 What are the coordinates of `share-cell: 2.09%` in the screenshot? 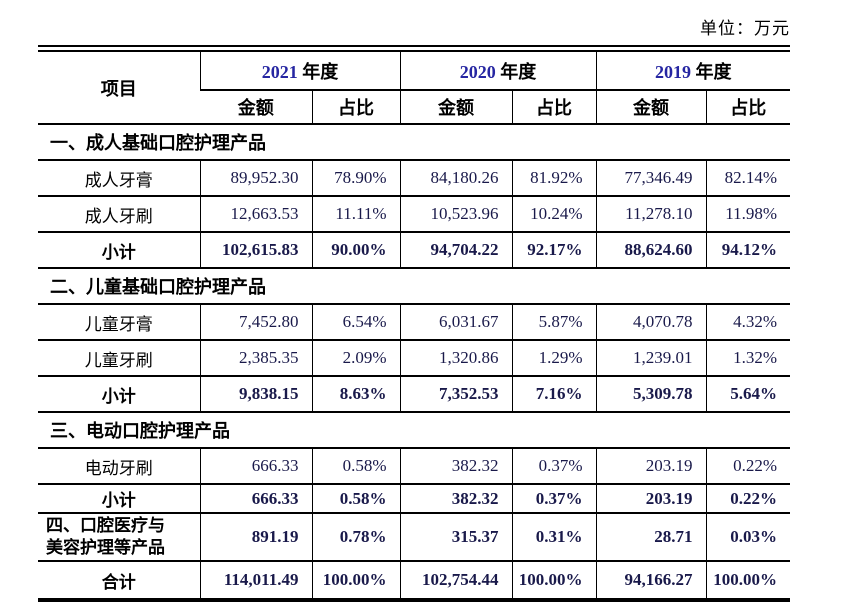 It's located at (355, 357).